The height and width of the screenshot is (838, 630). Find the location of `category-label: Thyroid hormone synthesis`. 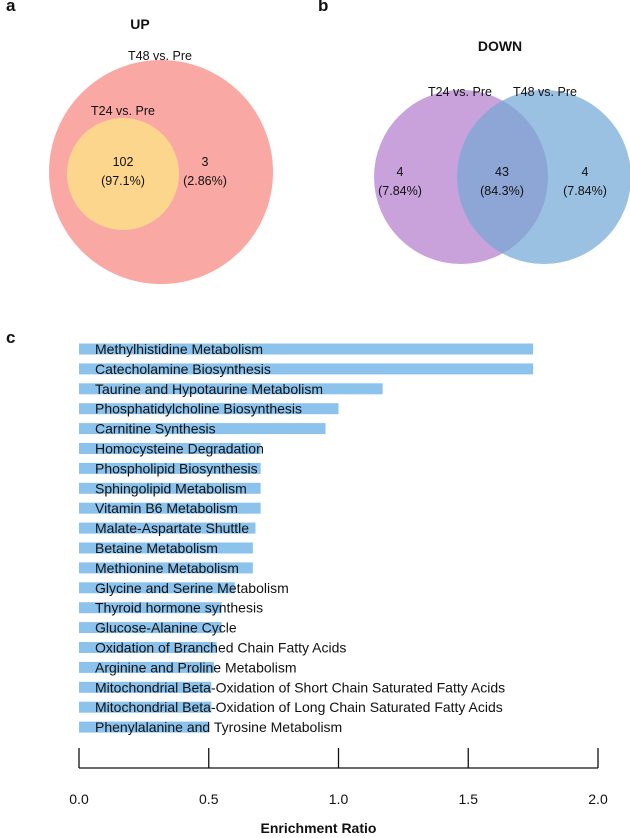

category-label: Thyroid hormone synthesis is located at coordinates (179, 608).